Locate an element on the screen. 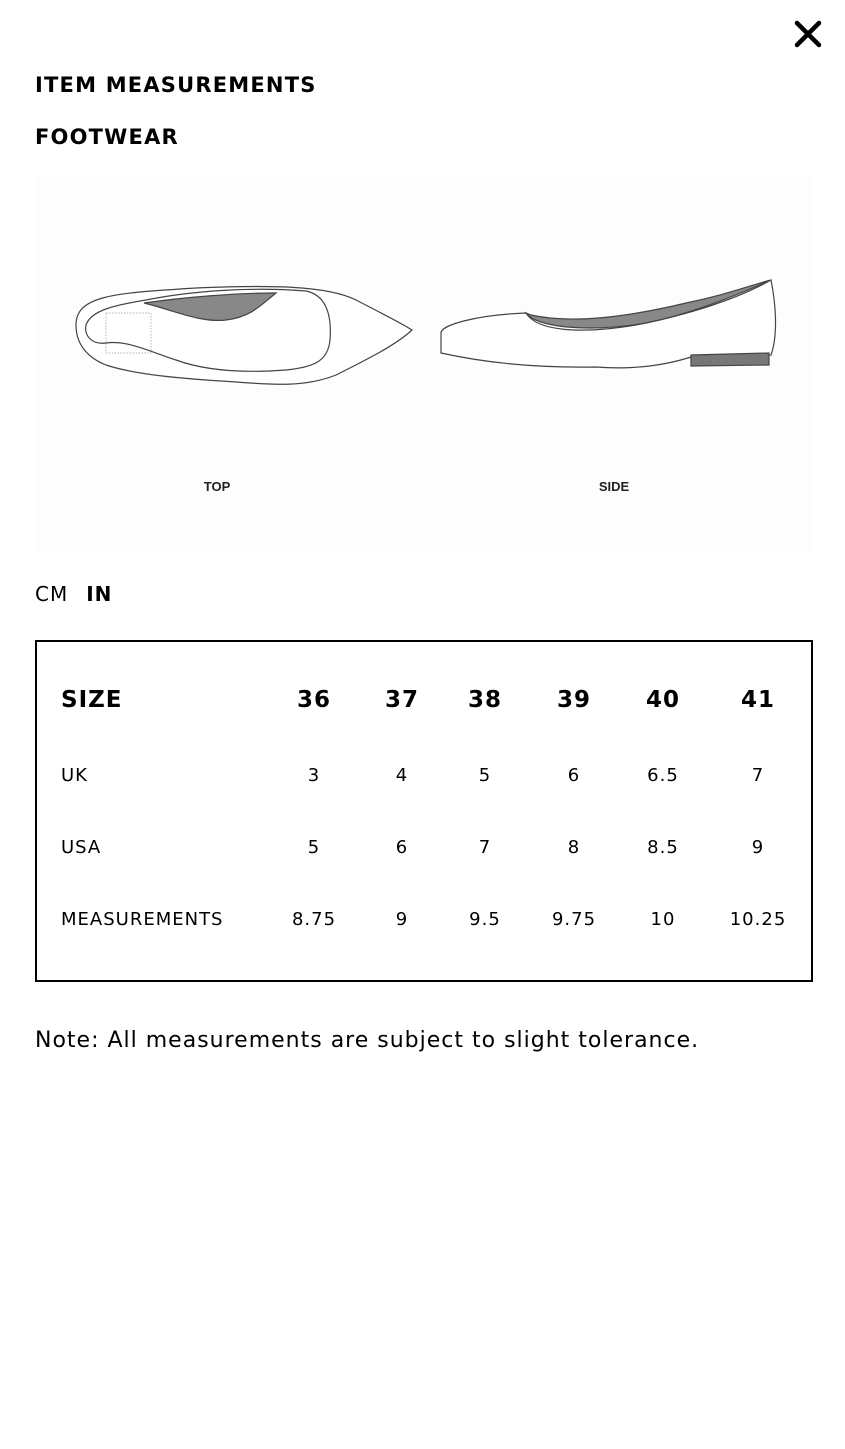 The image size is (845, 1449). table-cell: 9.75 is located at coordinates (574, 919).